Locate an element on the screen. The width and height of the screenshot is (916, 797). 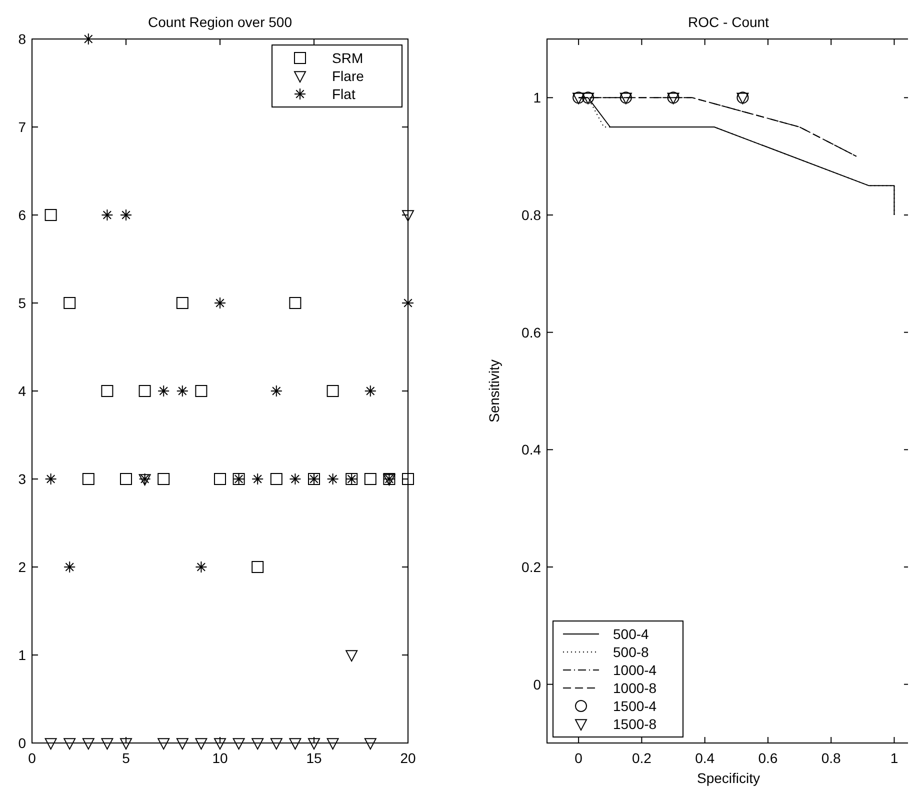
legend-label: SRM is located at coordinates (348, 58).